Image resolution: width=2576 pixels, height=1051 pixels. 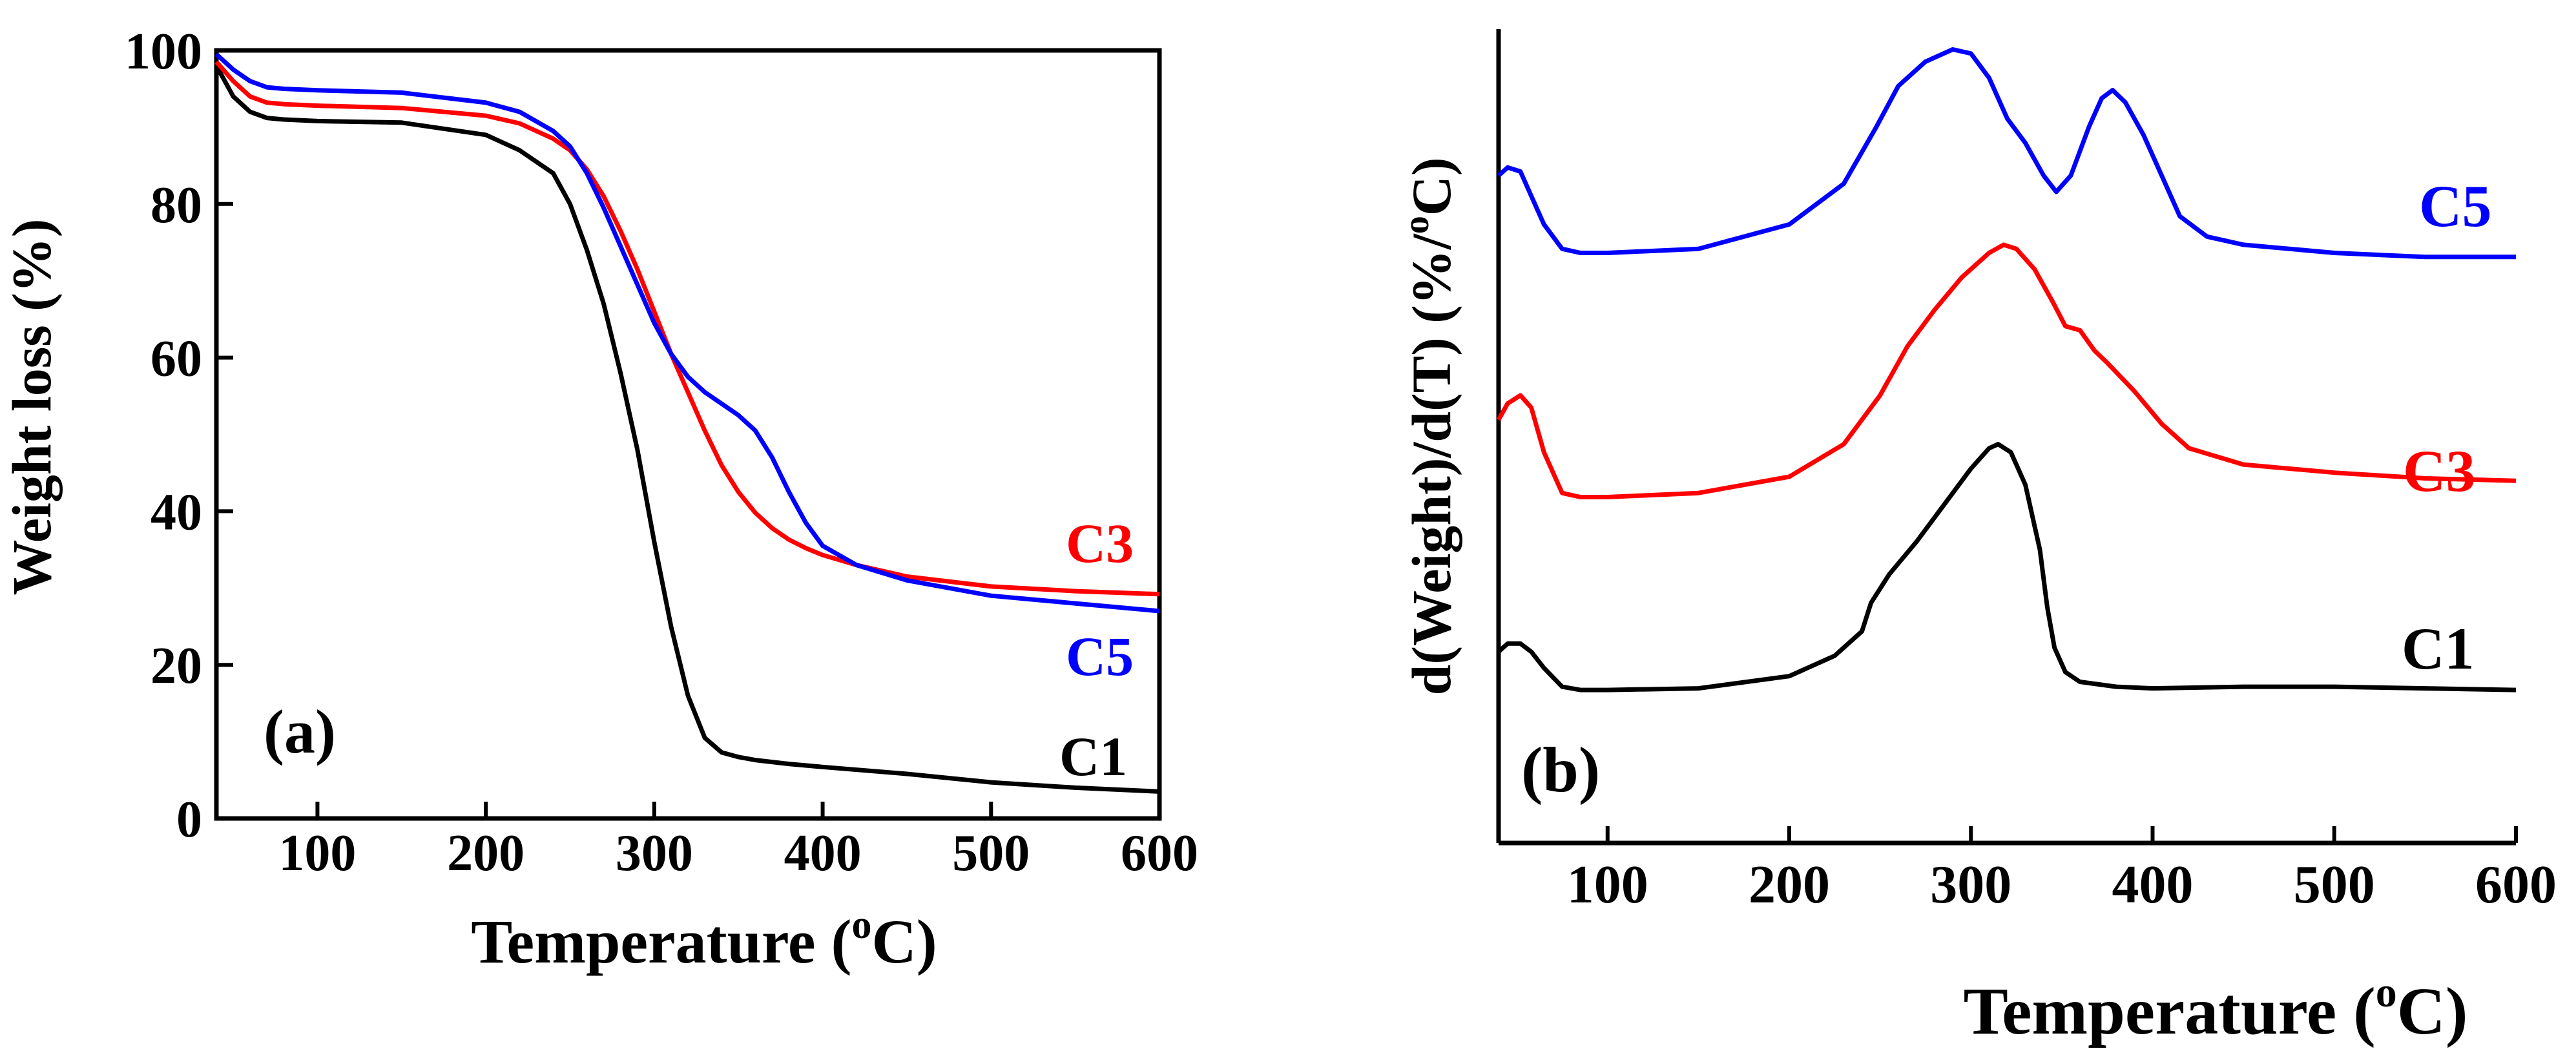 I want to click on panel-b-y-axis-title: d(Weight)/d(T) (%/oC), so click(x=1429, y=426).